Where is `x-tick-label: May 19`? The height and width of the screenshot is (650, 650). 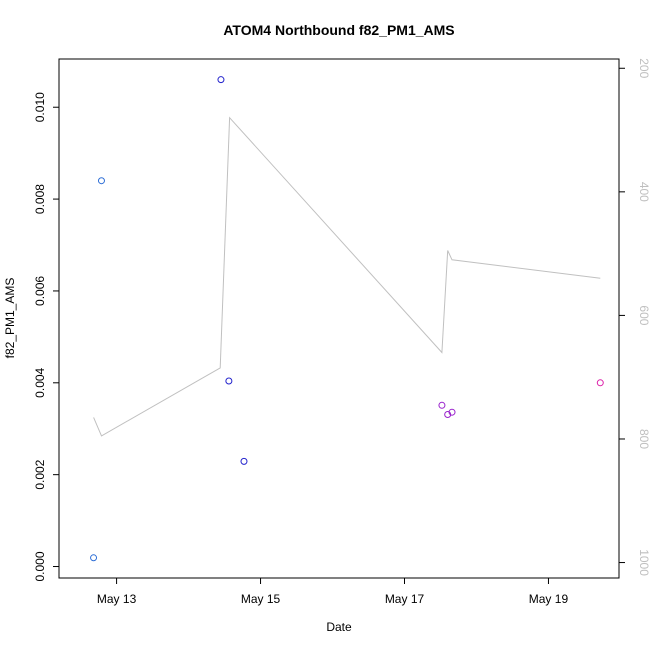
x-tick-label: May 19 is located at coordinates (549, 599).